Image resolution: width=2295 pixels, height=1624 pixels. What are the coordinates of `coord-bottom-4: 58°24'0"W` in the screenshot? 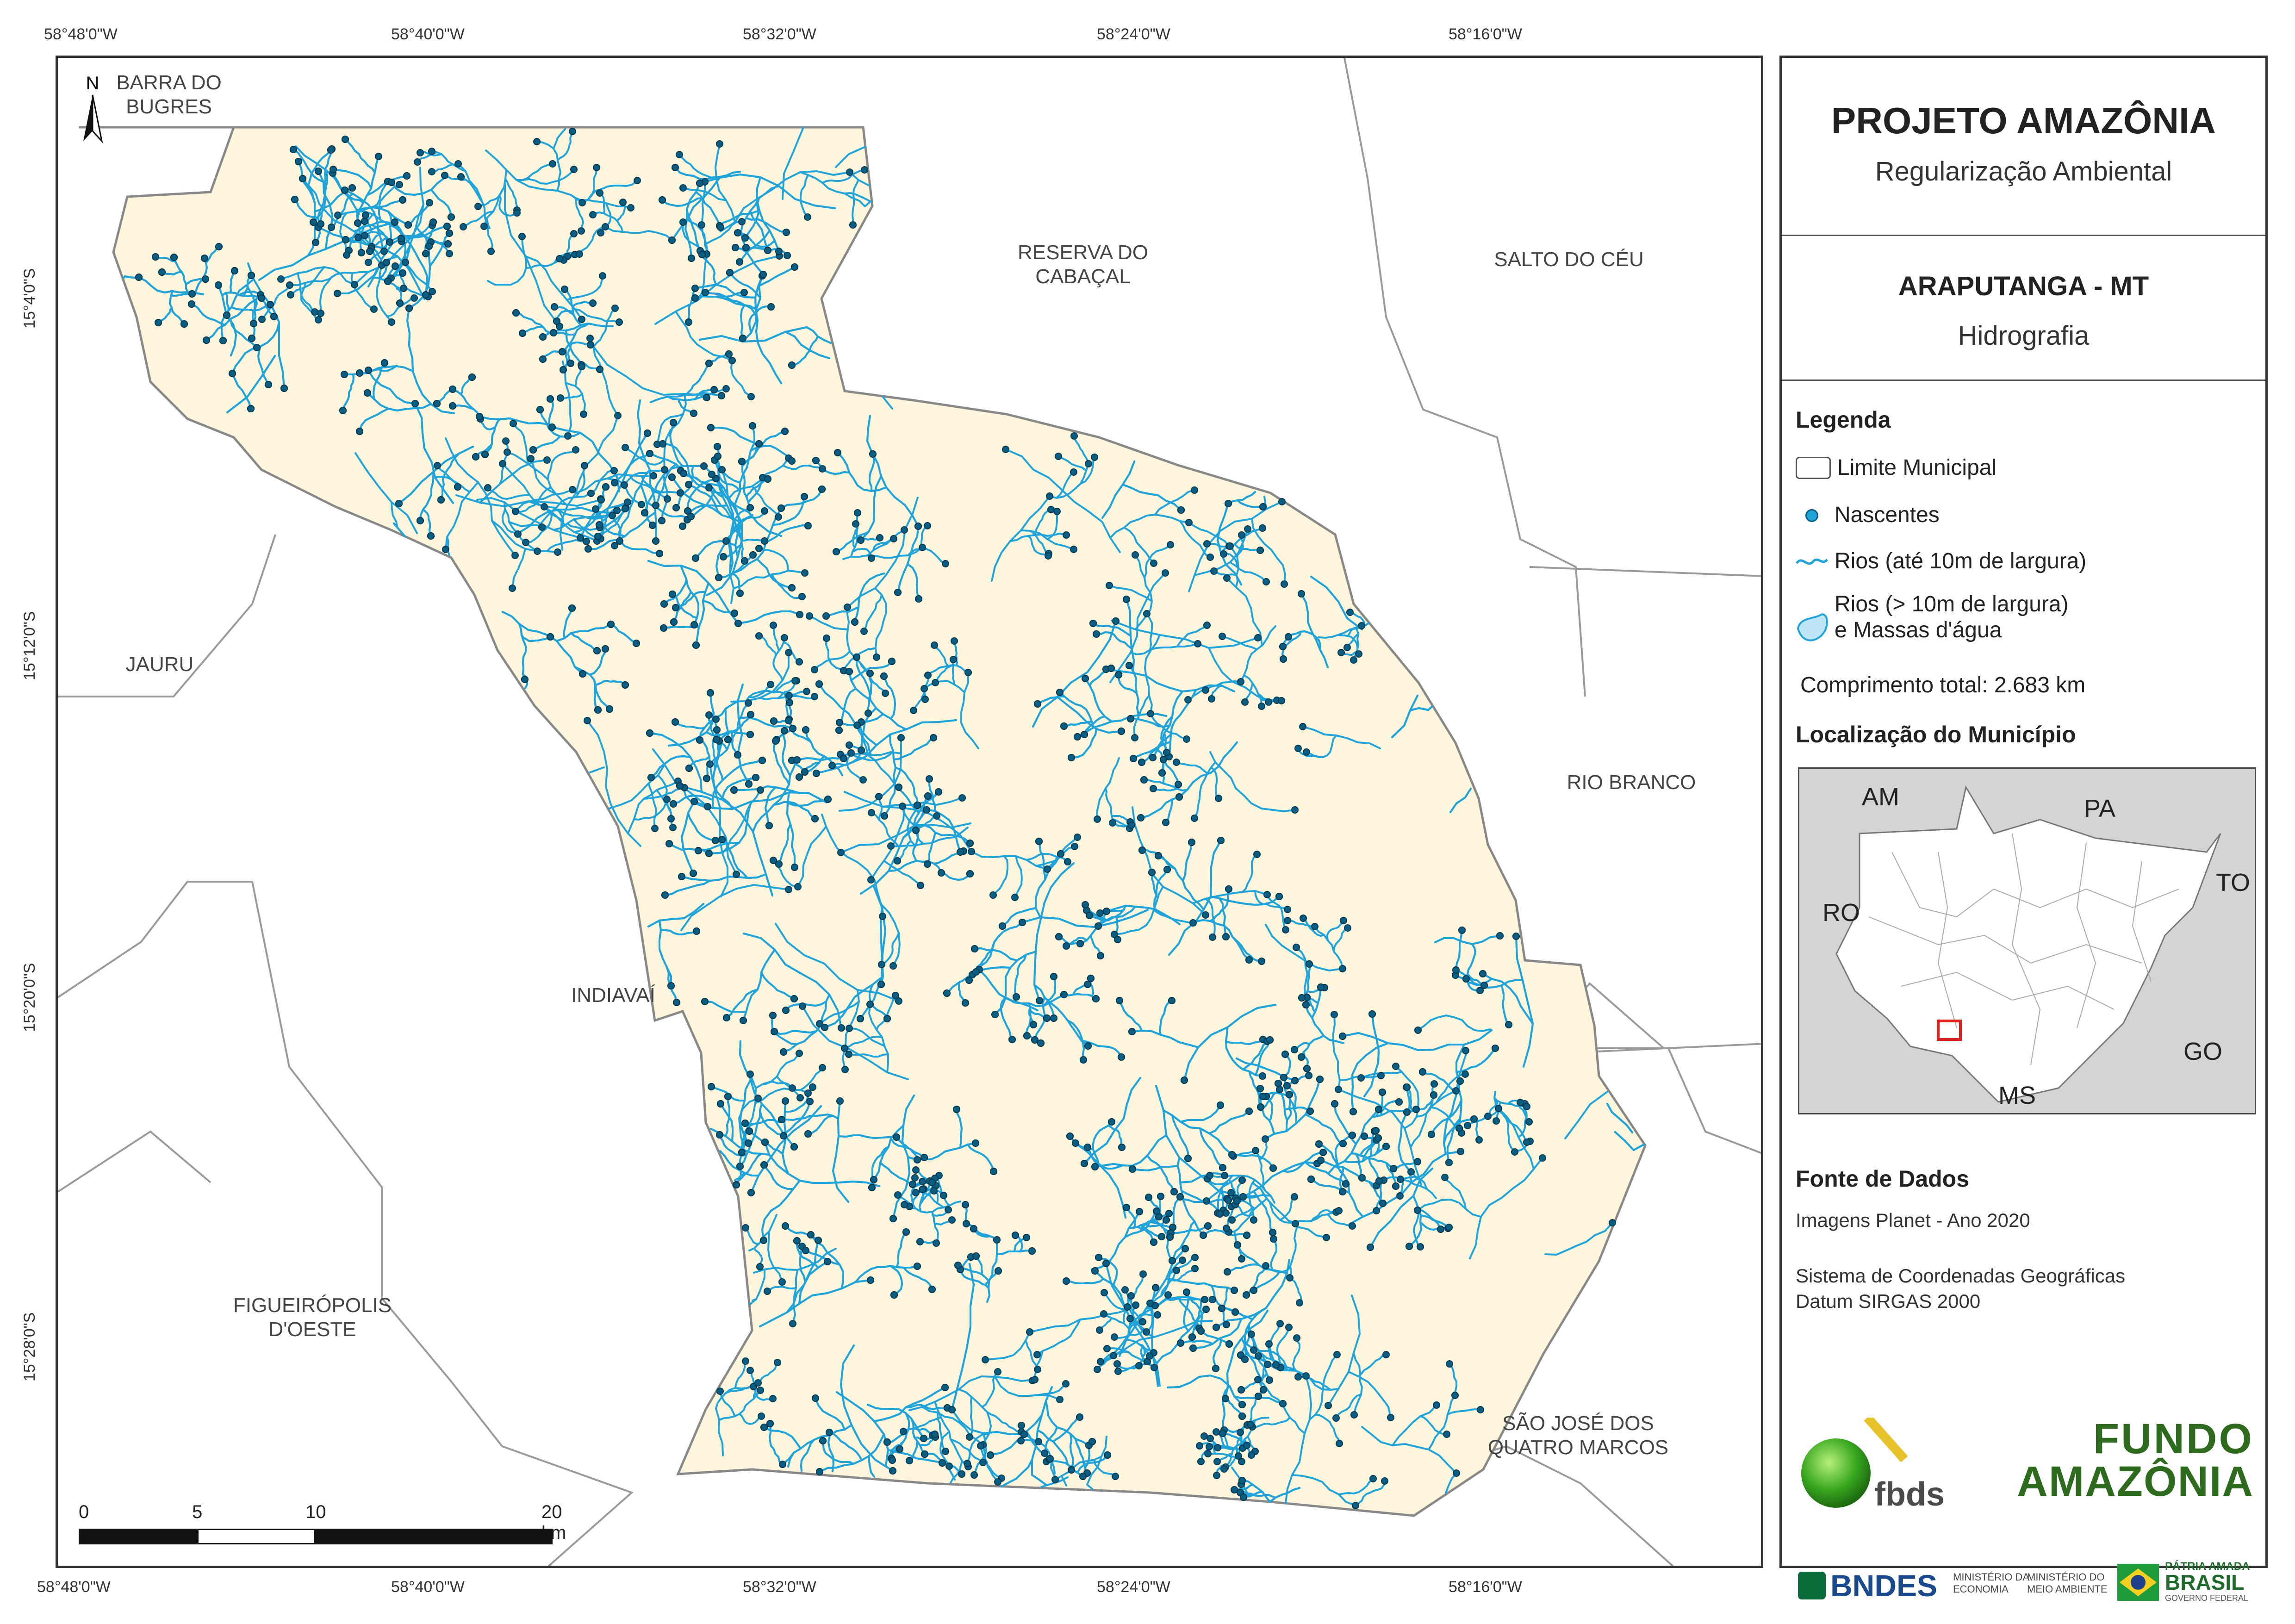 It's located at (1133, 1587).